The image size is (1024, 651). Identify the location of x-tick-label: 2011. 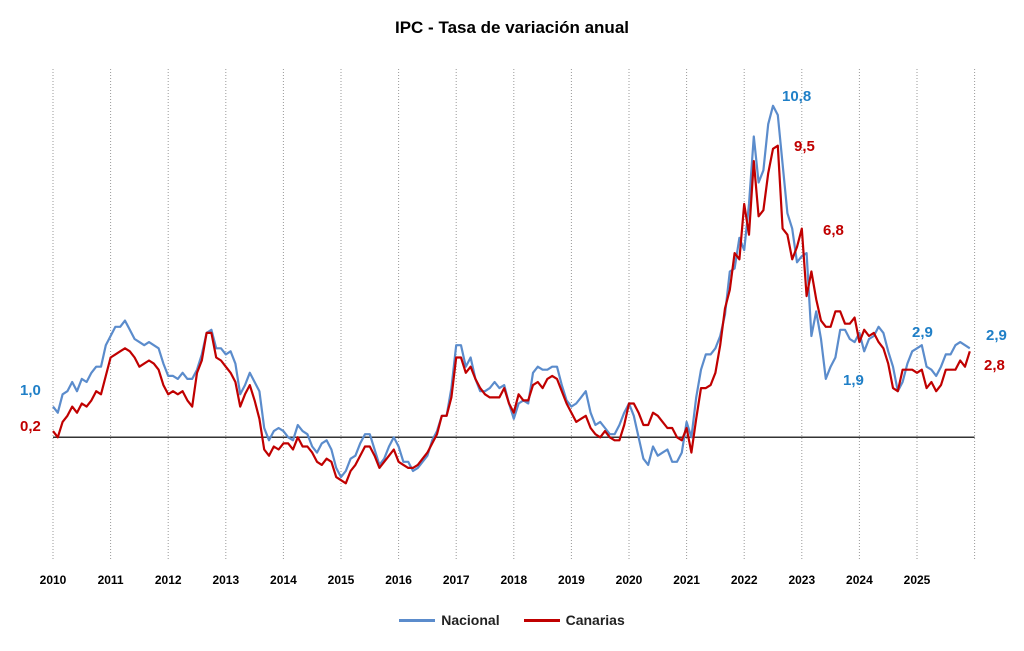
(111, 580).